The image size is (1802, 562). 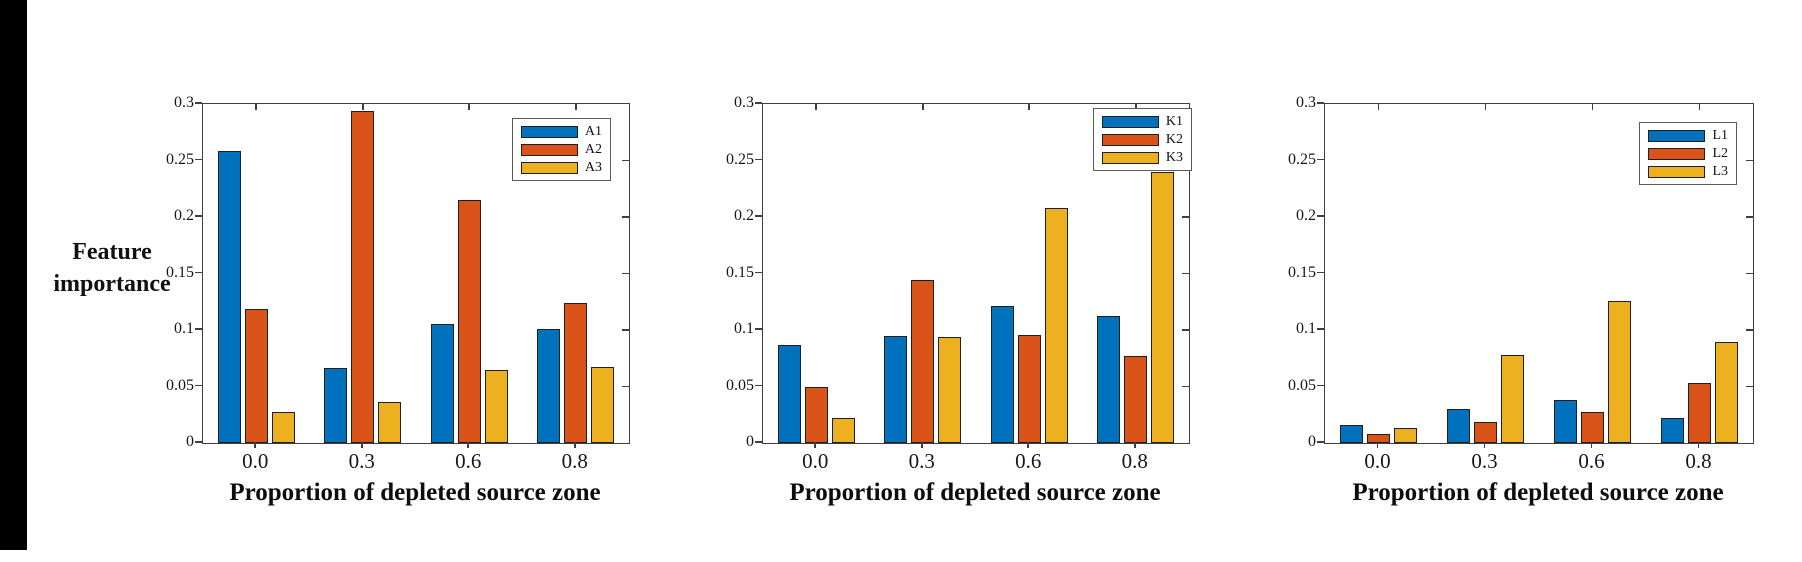 I want to click on bar-a3-cat1, so click(x=390, y=422).